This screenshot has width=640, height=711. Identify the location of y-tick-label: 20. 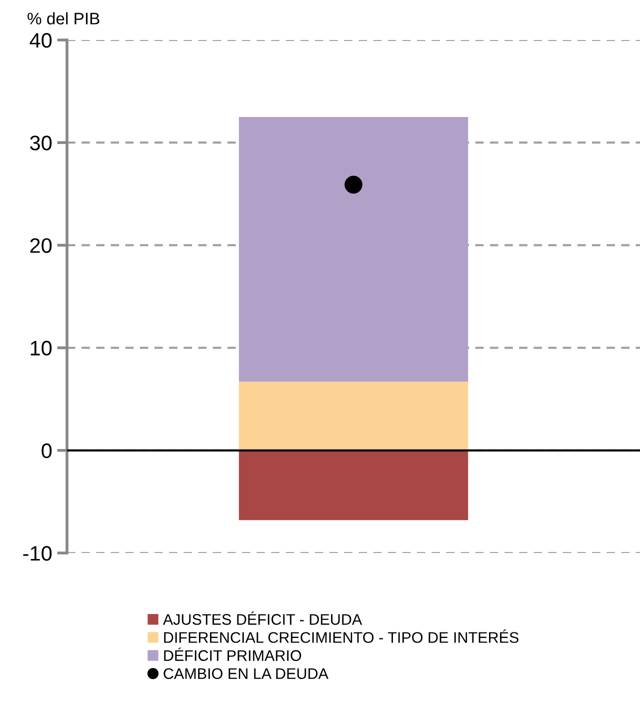
(41, 245).